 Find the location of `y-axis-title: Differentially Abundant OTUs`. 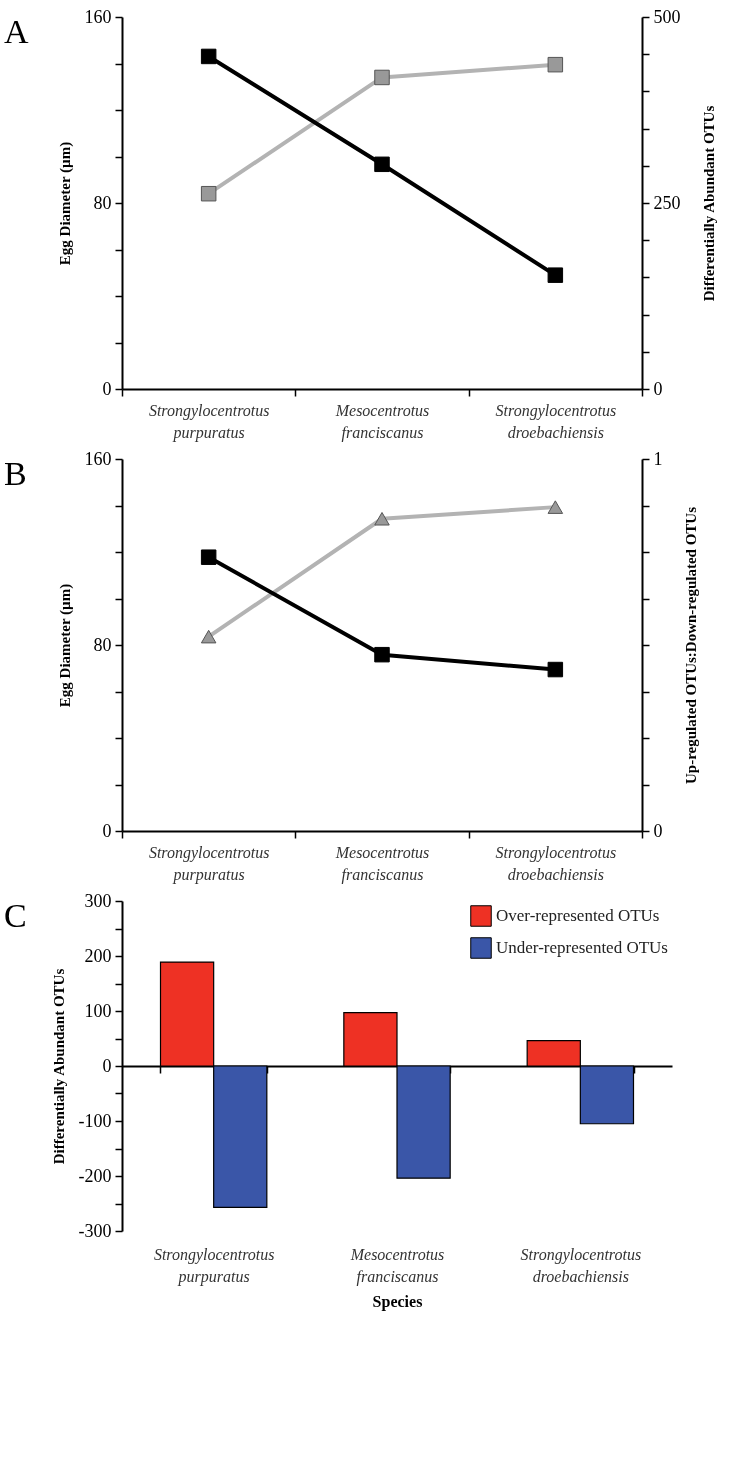

y-axis-title: Differentially Abundant OTUs is located at coordinates (58, 1066).